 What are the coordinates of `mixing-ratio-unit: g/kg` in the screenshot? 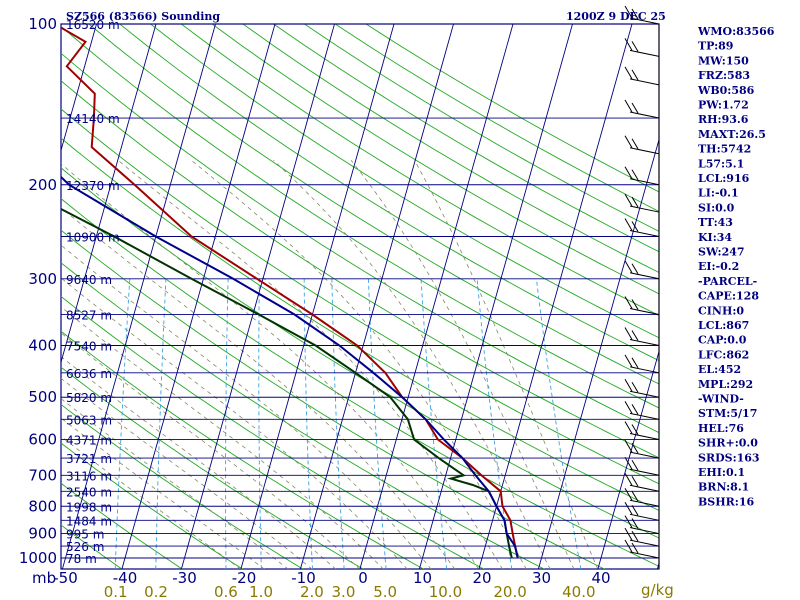 It's located at (657, 590).